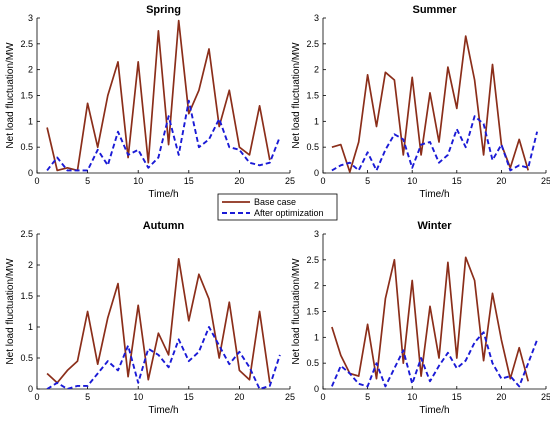 This screenshot has height=421, width=550. Describe the element at coordinates (434, 226) in the screenshot. I see `panel-title: Winter` at that location.